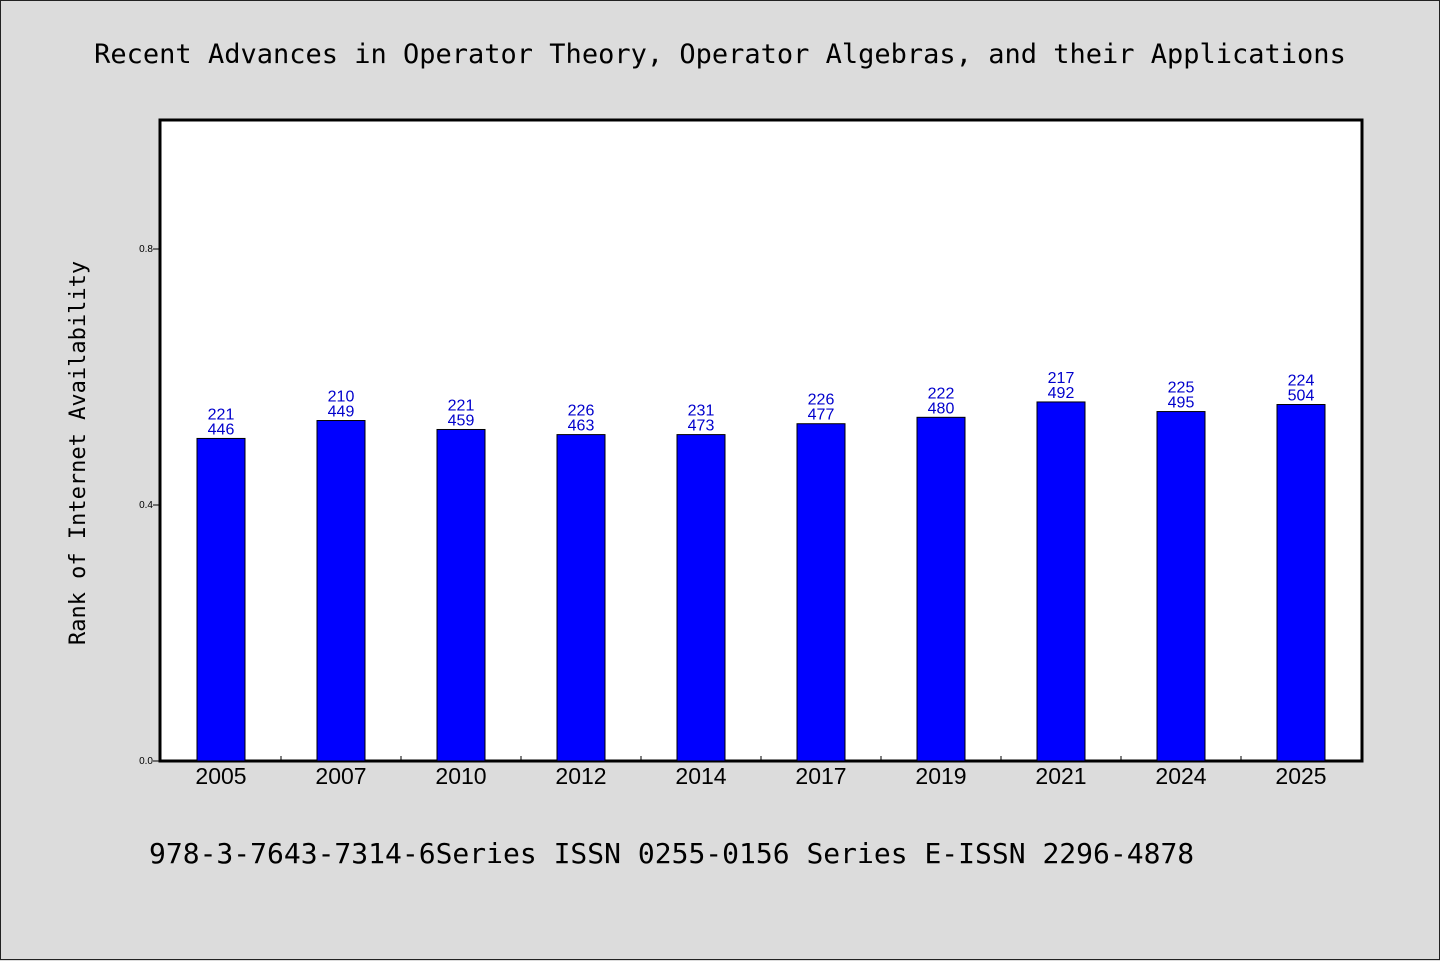  What do you see at coordinates (341, 397) in the screenshot?
I see `bar-label-top: 210` at bounding box center [341, 397].